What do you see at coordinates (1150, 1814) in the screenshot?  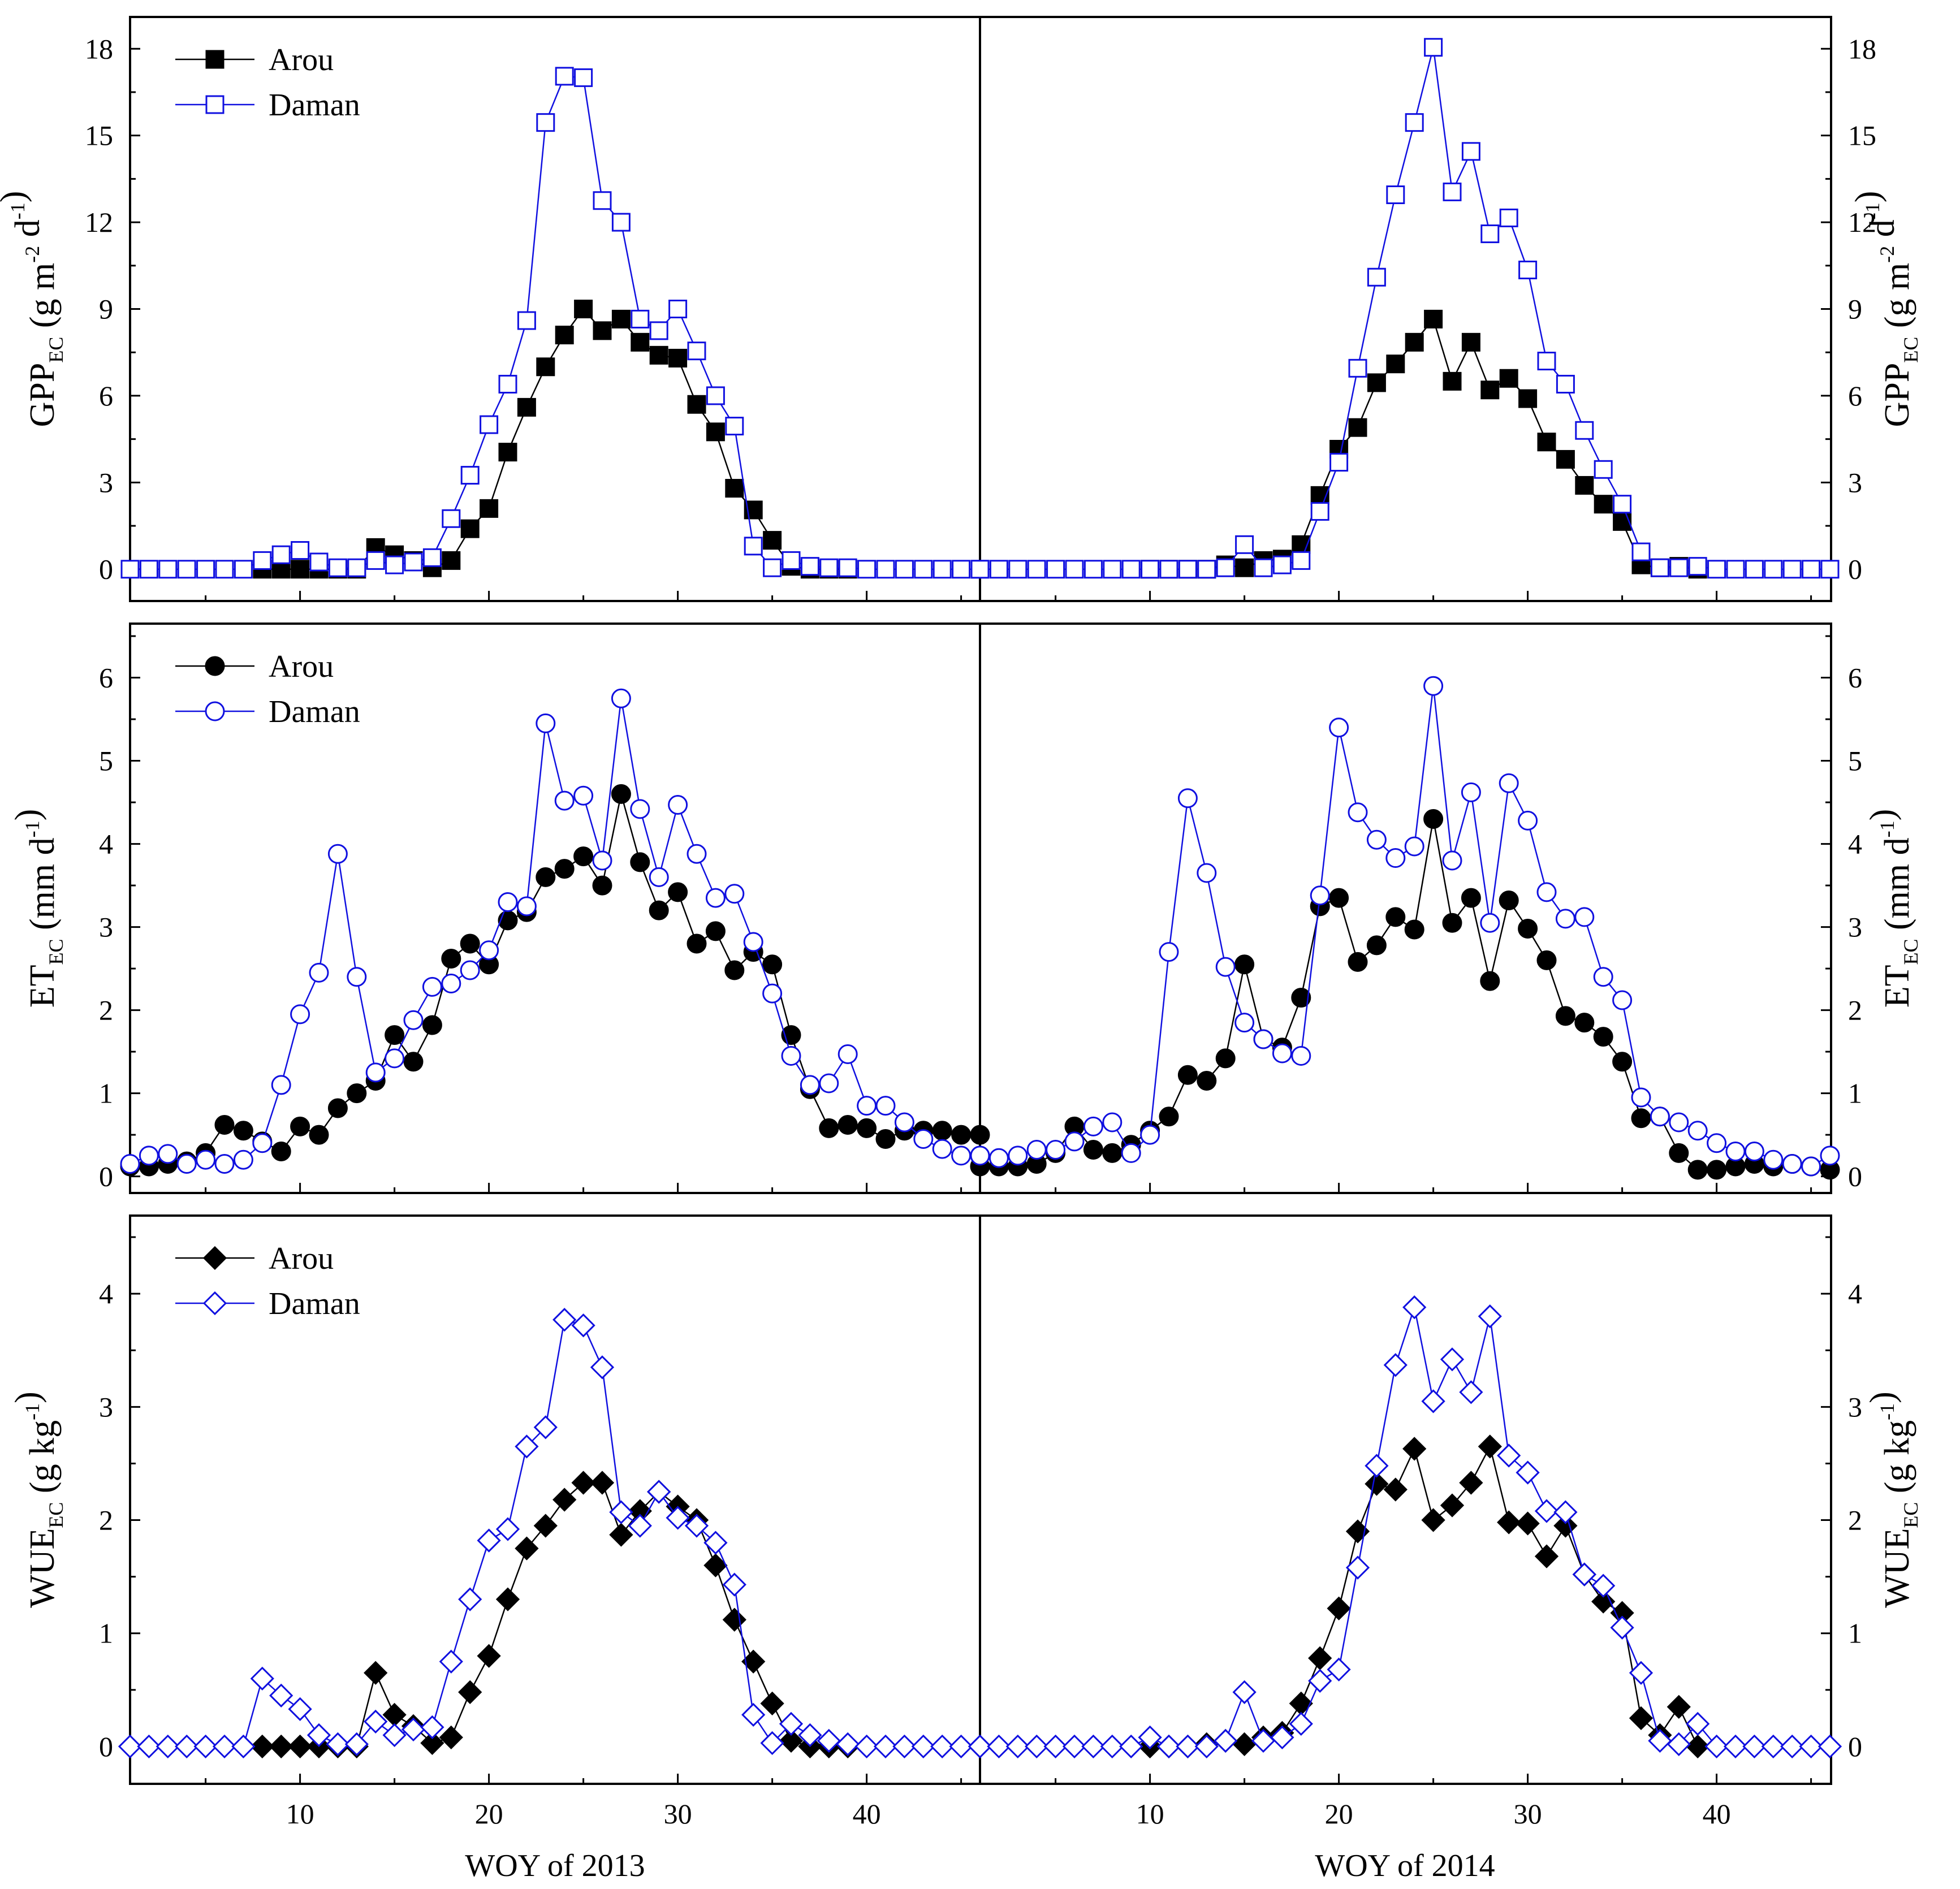 I see `x-tick-label: 10` at bounding box center [1150, 1814].